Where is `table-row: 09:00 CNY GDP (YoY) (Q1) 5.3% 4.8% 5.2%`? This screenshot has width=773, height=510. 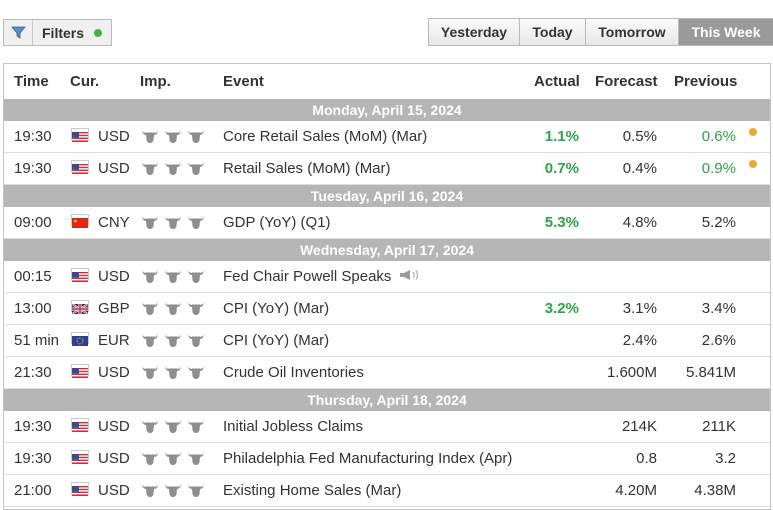
table-row: 09:00 CNY GDP (YoY) (Q1) 5.3% 4.8% 5.2% is located at coordinates (387, 223).